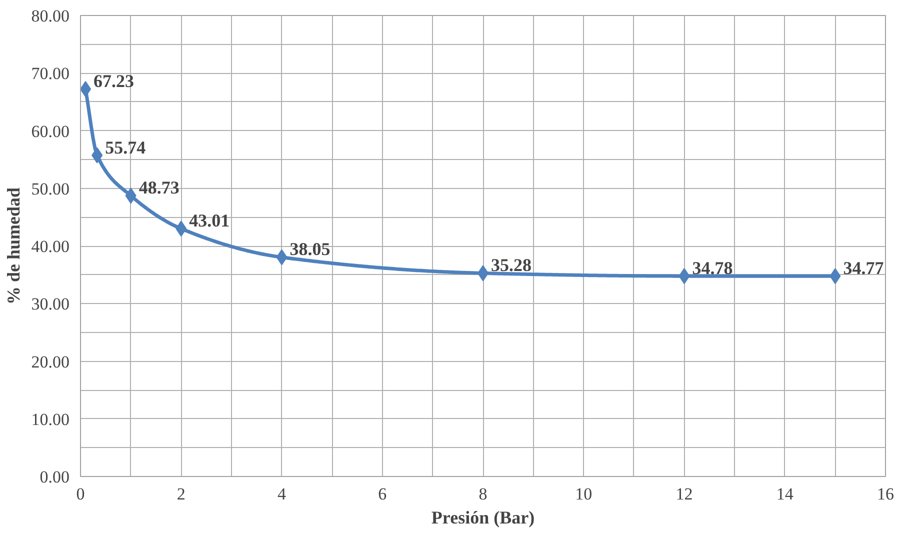 Image resolution: width=911 pixels, height=536 pixels. I want to click on y-tick-label: 80.00, so click(50, 16).